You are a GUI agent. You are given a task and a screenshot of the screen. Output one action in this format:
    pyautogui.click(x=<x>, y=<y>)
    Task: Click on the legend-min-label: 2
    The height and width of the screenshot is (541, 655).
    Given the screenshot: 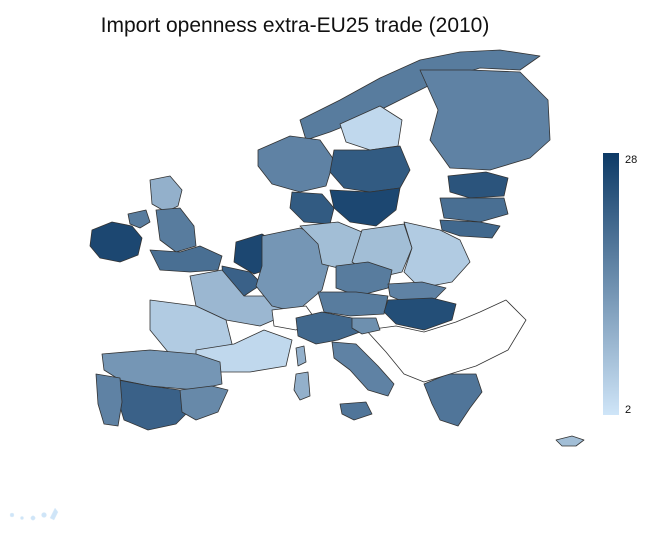 What is the action you would take?
    pyautogui.click(x=628, y=410)
    